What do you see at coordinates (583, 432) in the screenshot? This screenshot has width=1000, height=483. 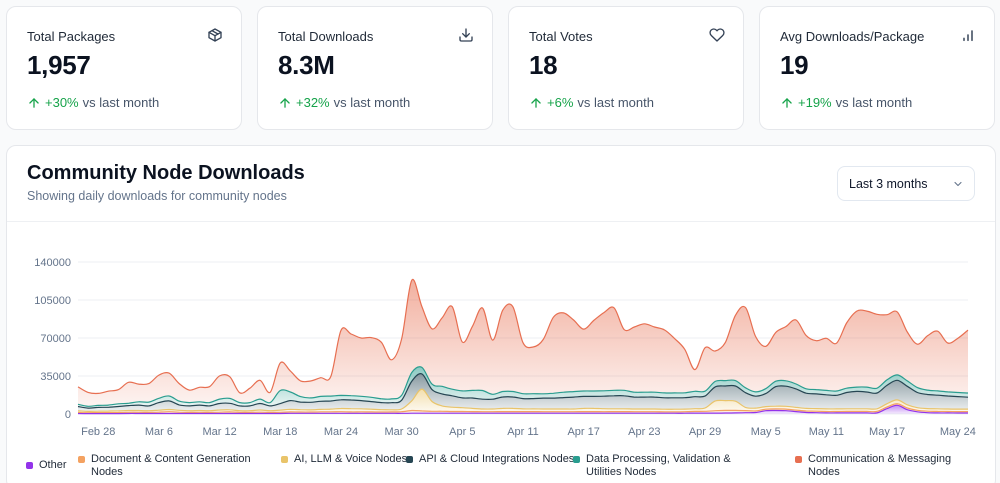 I see `x-tick-label: Apr 17` at bounding box center [583, 432].